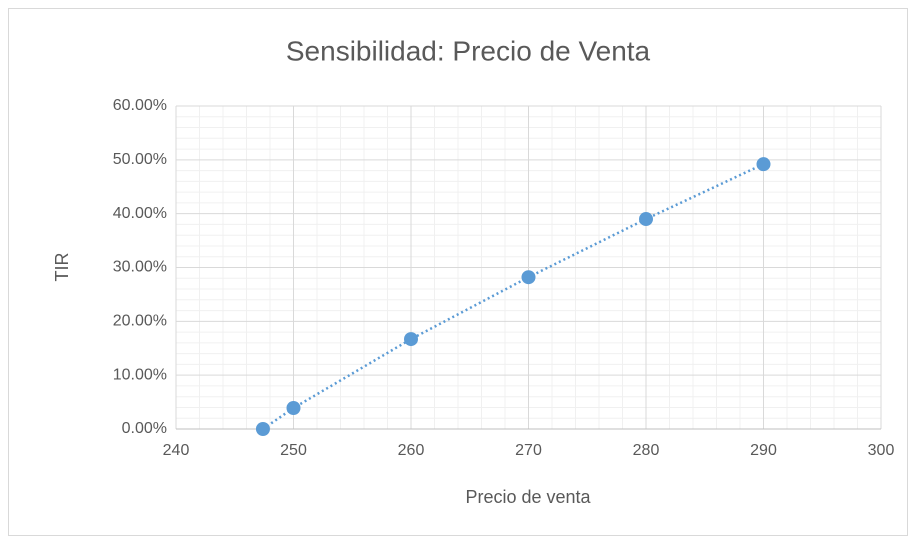  I want to click on x-tick-label: 250, so click(293, 450).